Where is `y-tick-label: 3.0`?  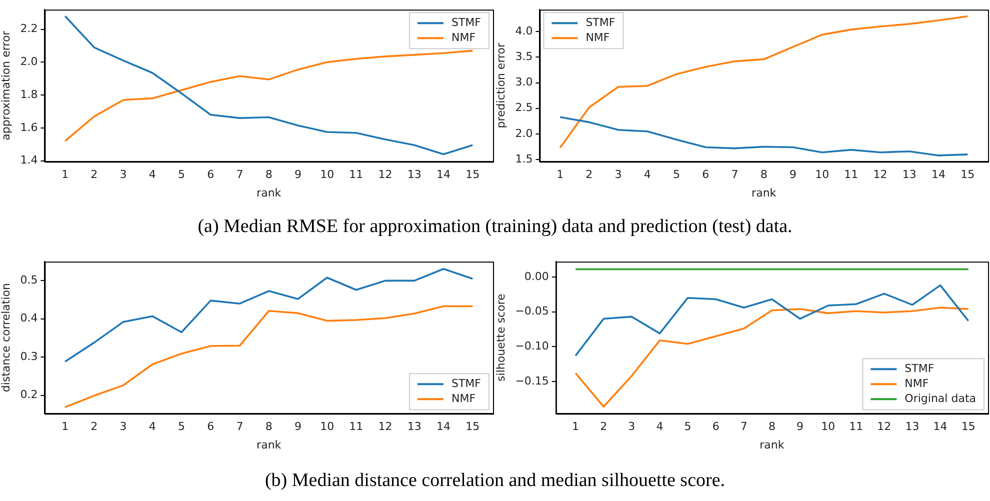
y-tick-label: 3.0 is located at coordinates (524, 82).